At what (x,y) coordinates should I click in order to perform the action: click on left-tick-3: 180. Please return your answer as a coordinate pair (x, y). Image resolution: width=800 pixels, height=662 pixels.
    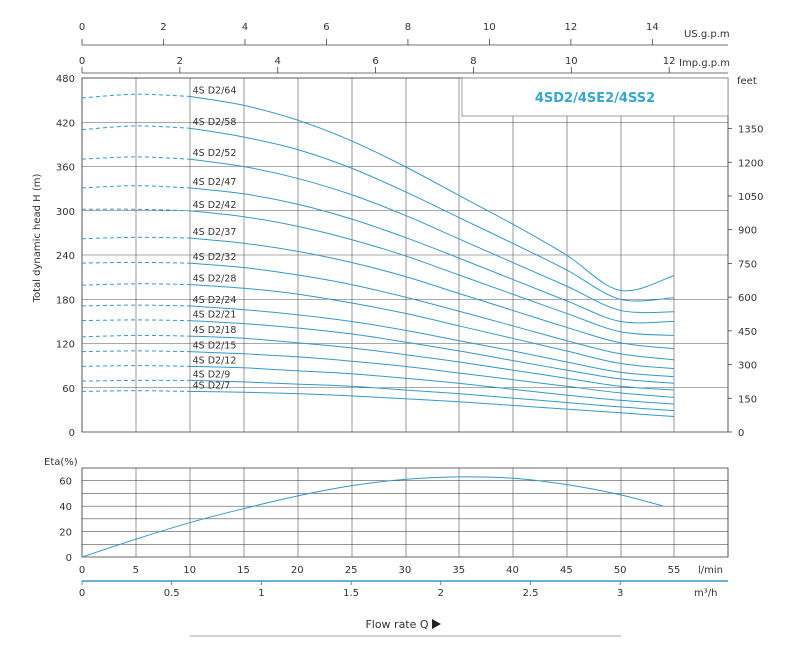
    Looking at the image, I should click on (65, 300).